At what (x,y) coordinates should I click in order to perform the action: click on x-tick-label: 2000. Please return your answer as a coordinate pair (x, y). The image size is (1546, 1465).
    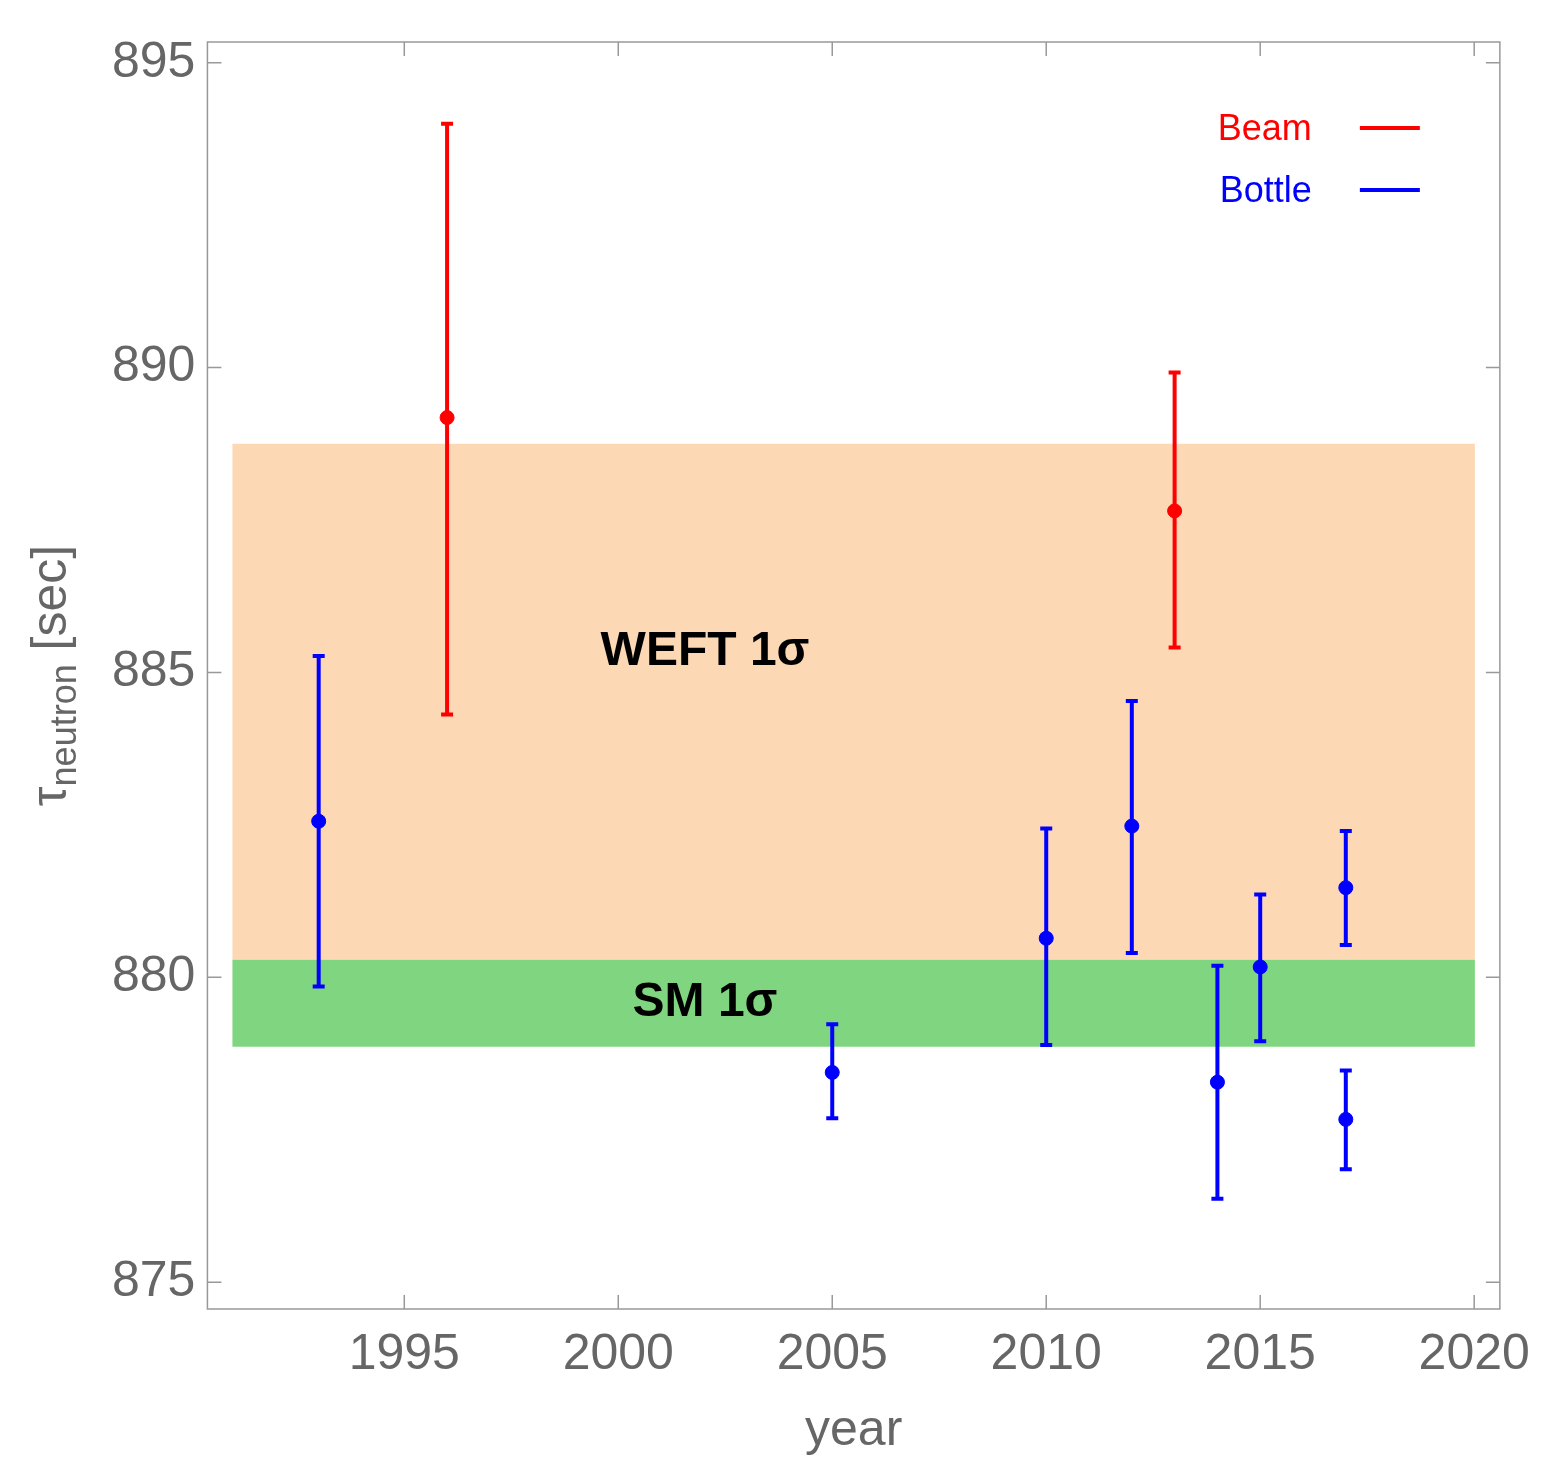
    Looking at the image, I should click on (618, 1351).